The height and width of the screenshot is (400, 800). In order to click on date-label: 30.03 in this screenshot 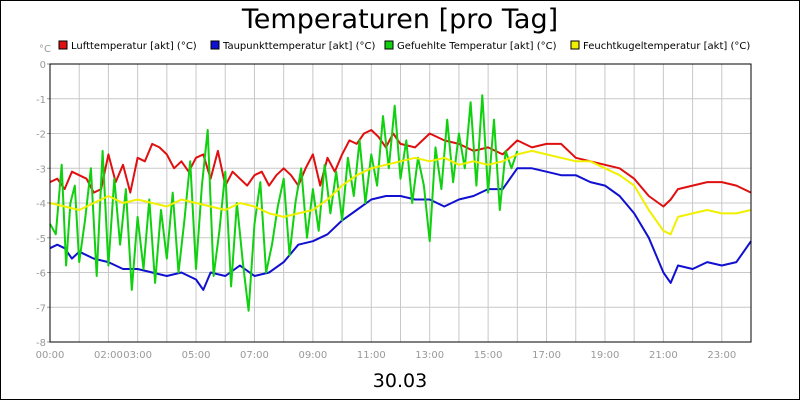, I will do `click(400, 381)`.